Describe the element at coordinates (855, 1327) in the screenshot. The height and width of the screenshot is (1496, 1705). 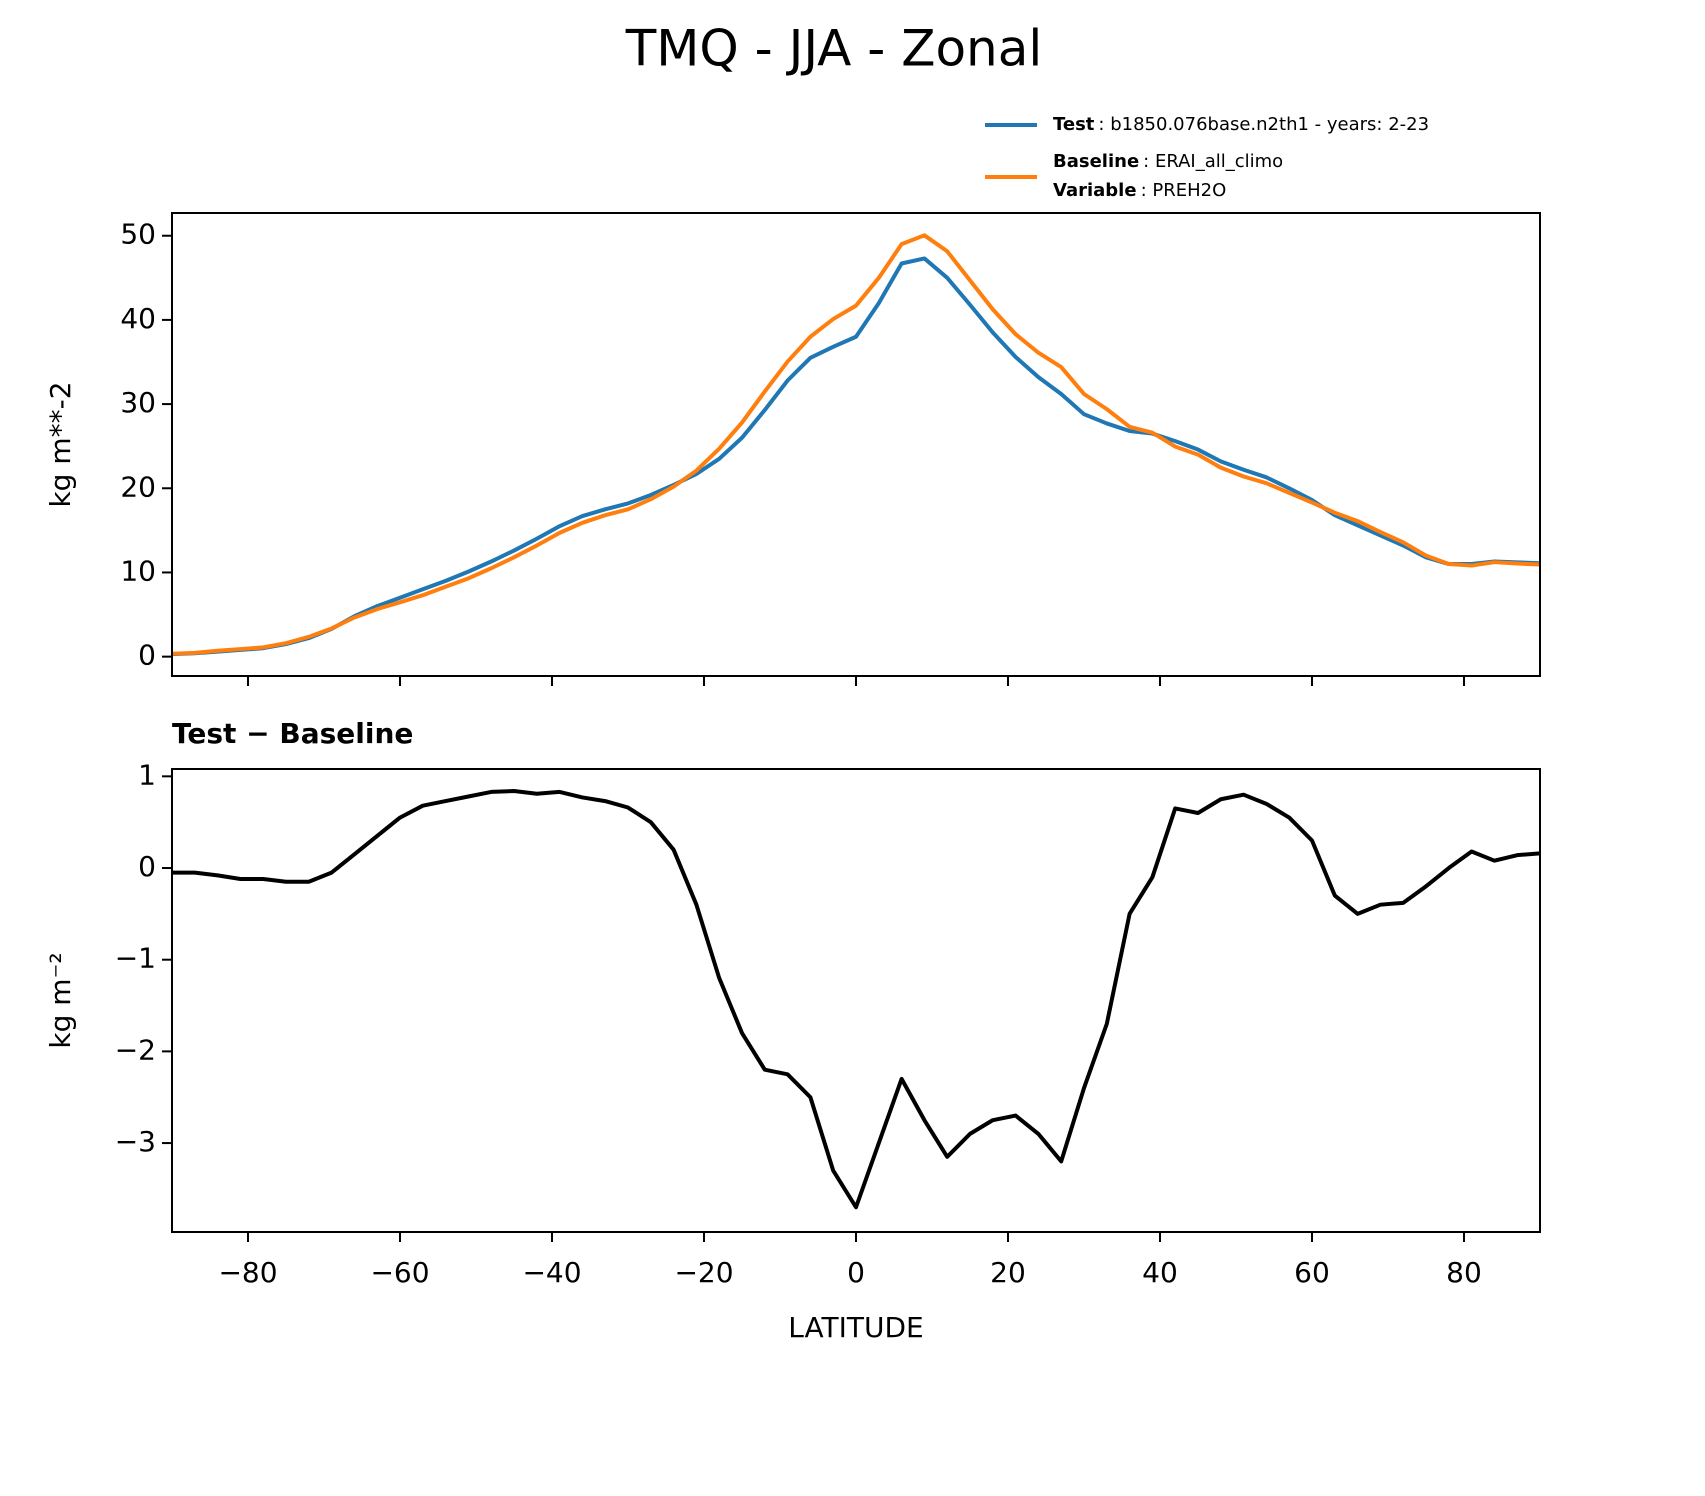
I see `x-axis-label: LATITUDE` at that location.